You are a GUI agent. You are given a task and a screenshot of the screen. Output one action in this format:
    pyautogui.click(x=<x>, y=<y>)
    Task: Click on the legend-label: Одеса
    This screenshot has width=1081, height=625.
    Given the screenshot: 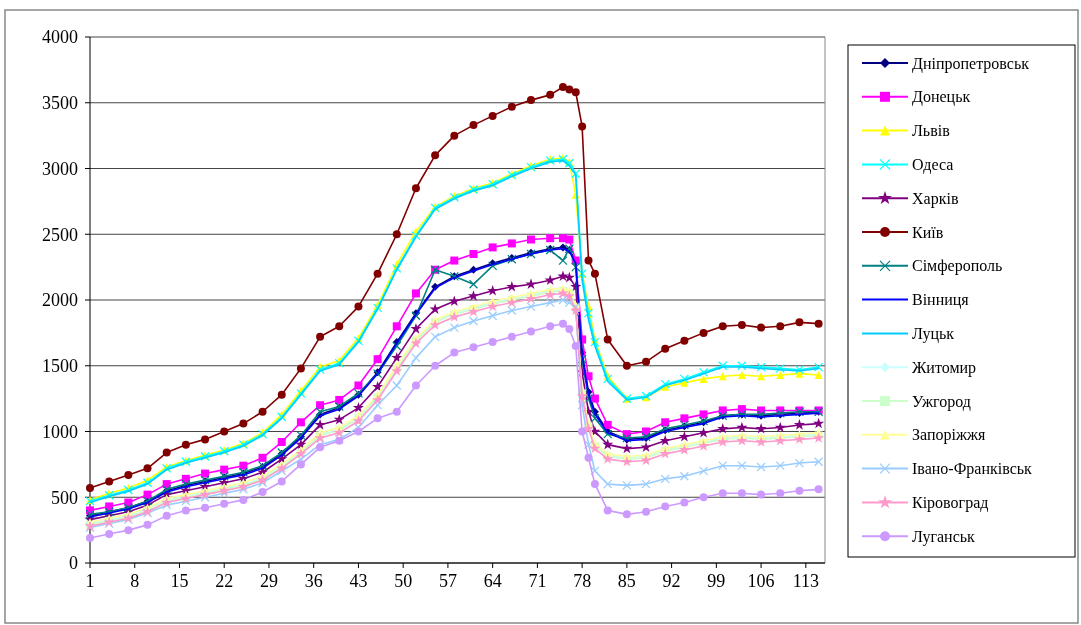 What is the action you would take?
    pyautogui.click(x=933, y=165)
    